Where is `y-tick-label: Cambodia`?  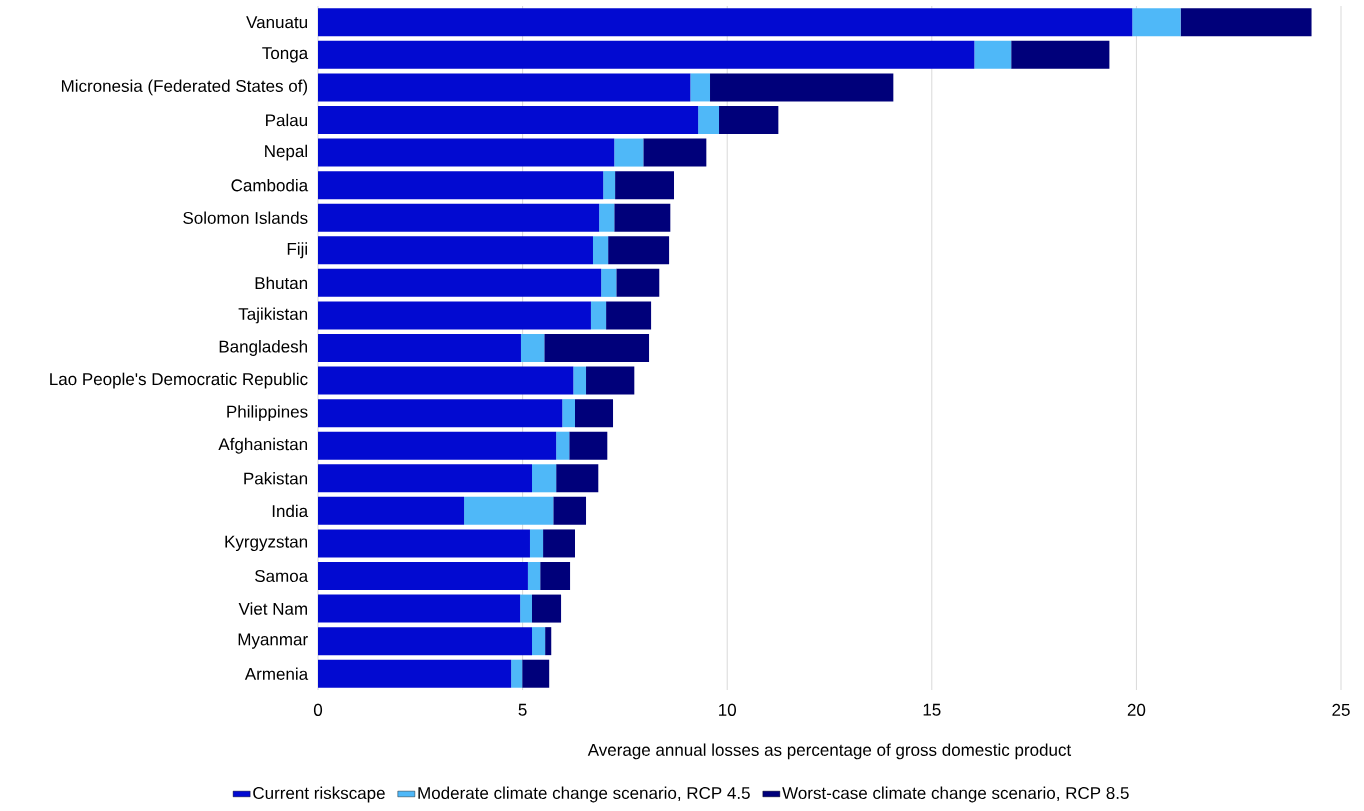 y-tick-label: Cambodia is located at coordinates (270, 185).